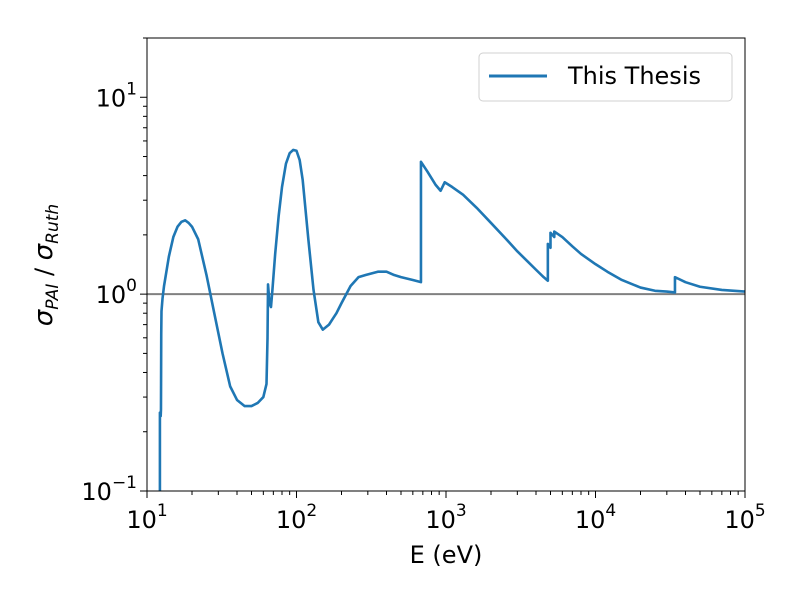 The image size is (800, 600). Describe the element at coordinates (446, 555) in the screenshot. I see `x-axis-label: E (eV)` at that location.